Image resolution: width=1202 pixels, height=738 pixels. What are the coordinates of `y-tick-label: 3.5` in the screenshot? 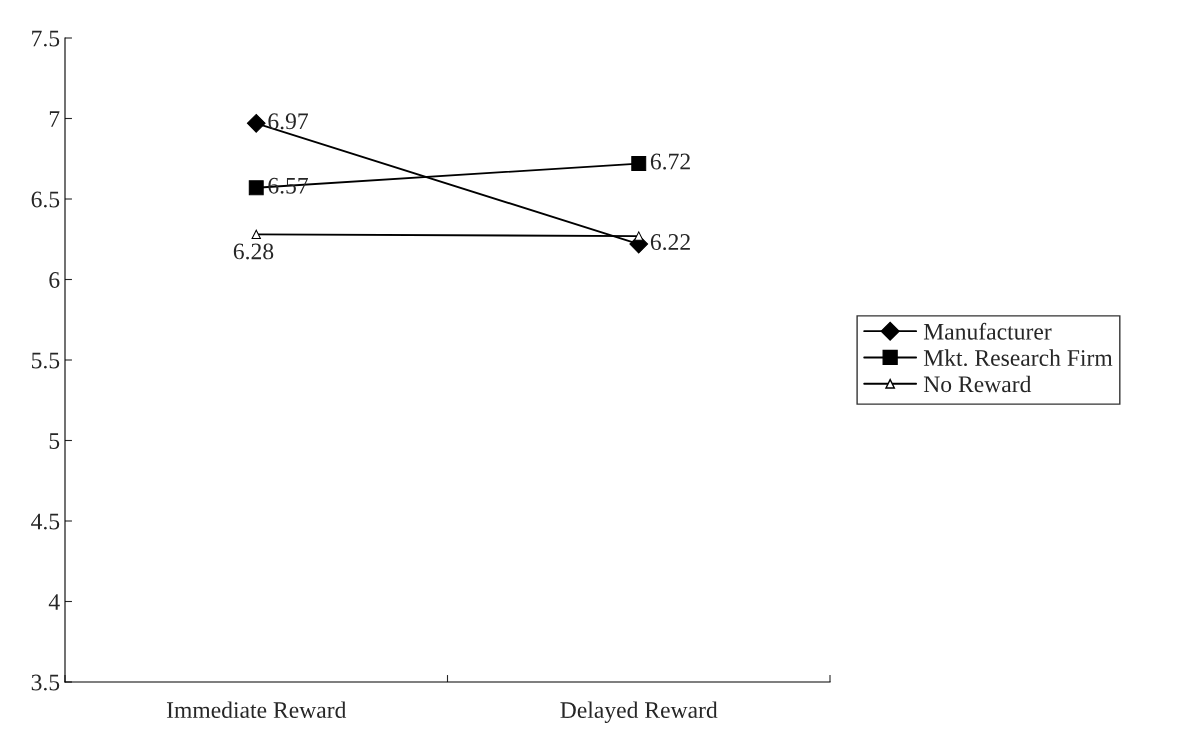 It's located at (45, 682).